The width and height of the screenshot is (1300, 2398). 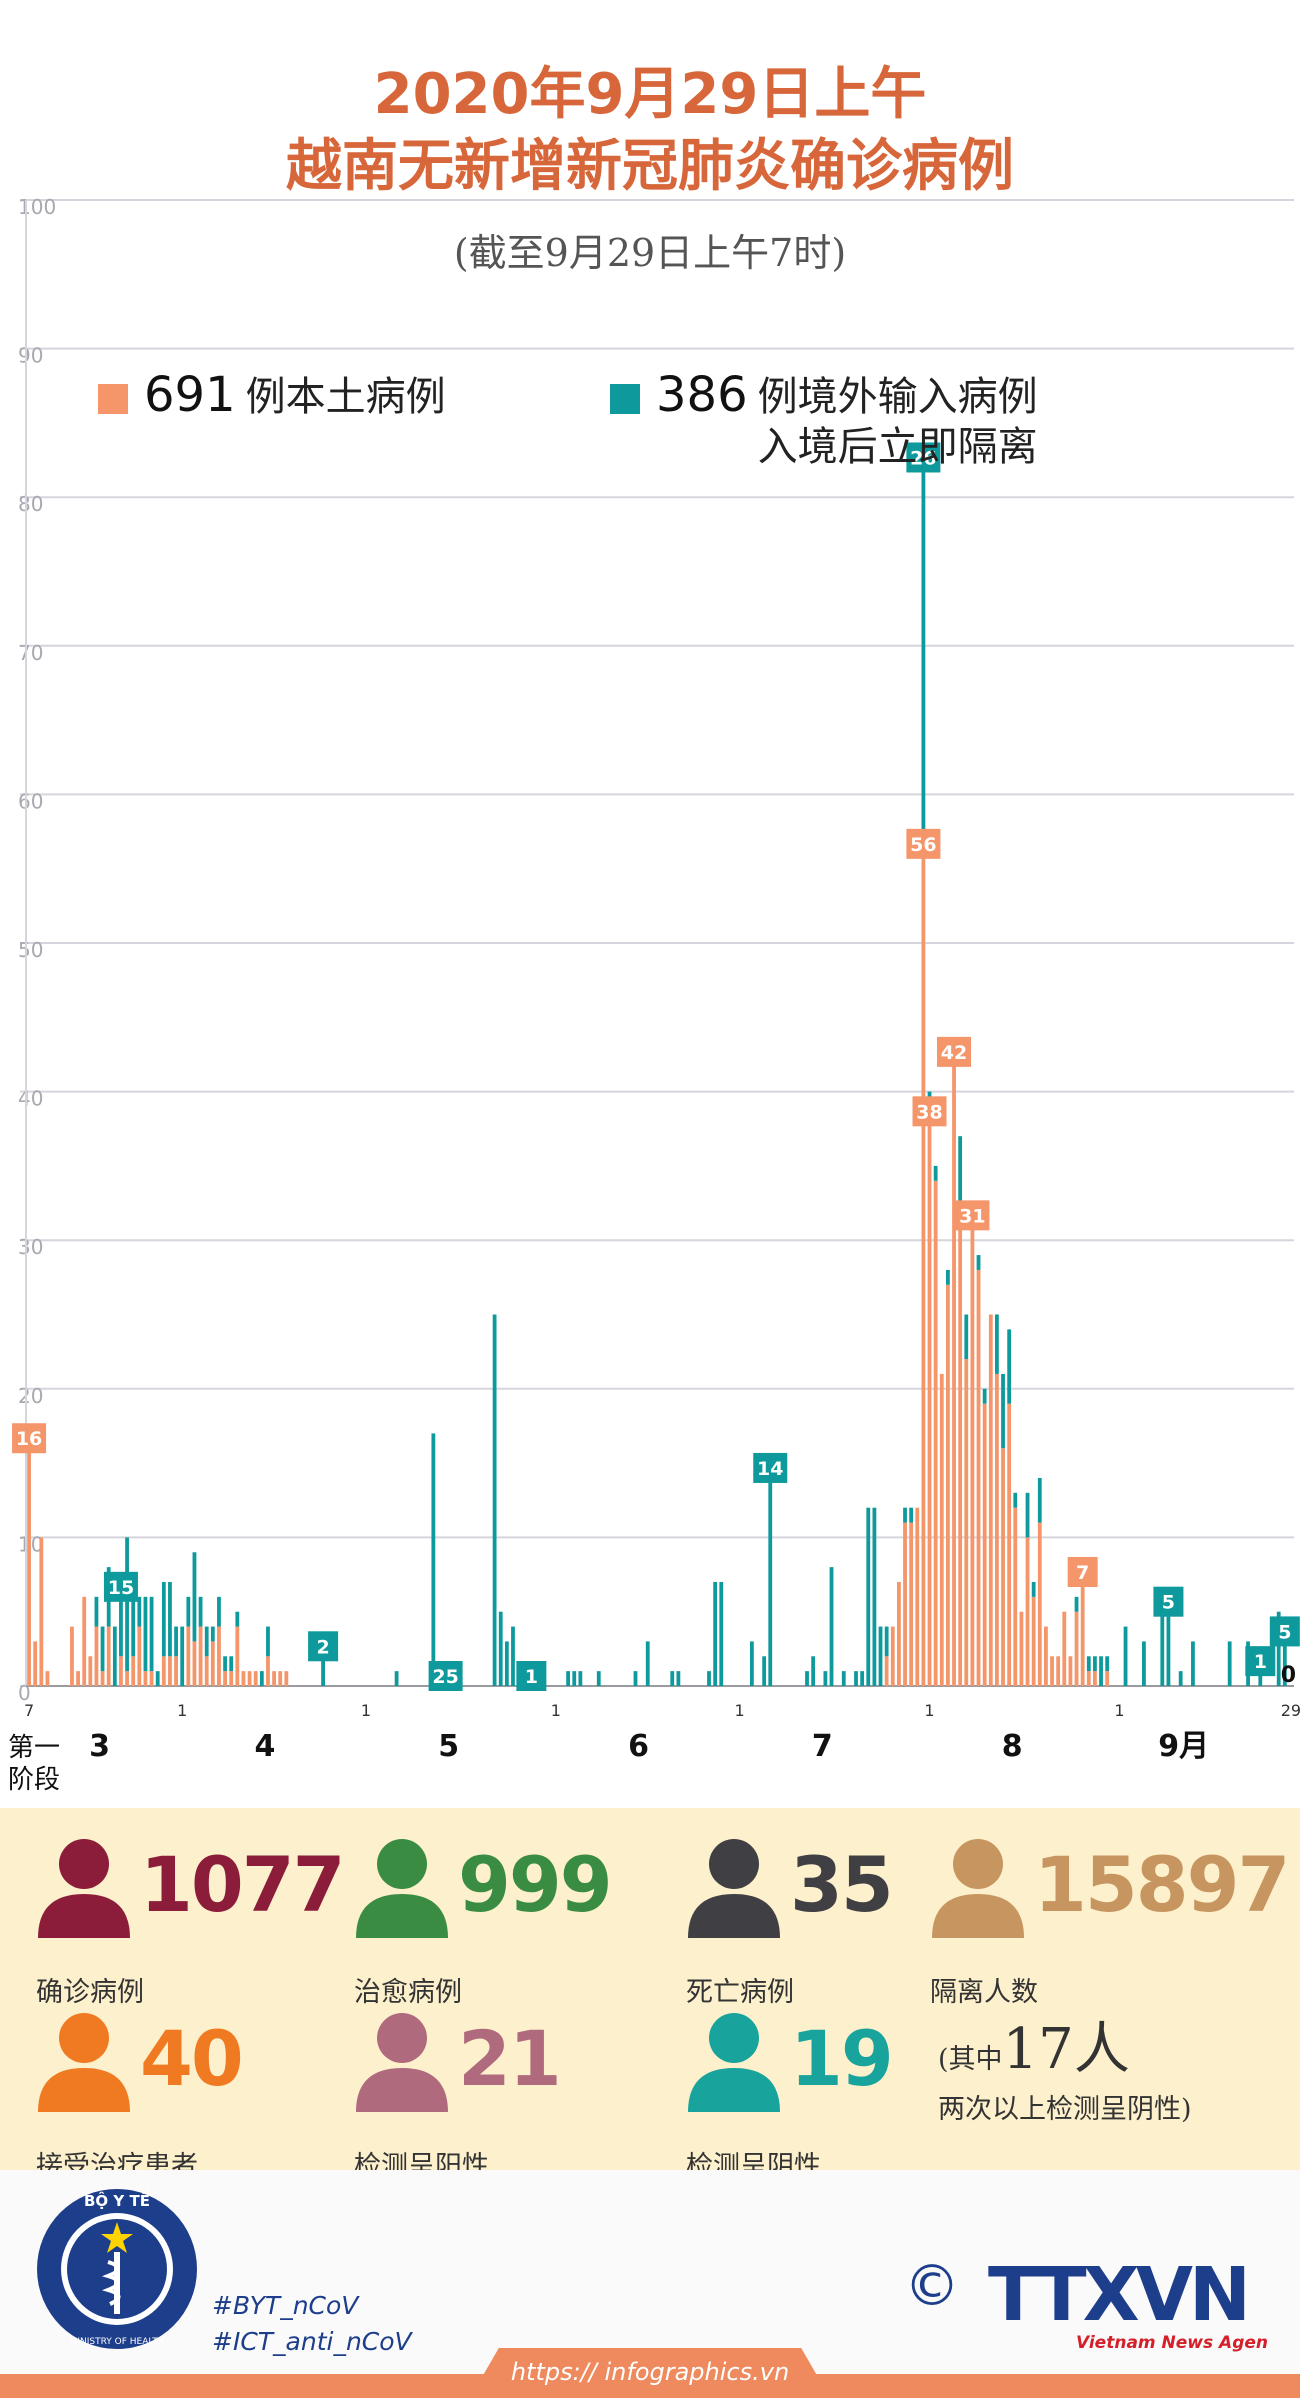 What do you see at coordinates (30, 356) in the screenshot?
I see `y-tick-label: 90` at bounding box center [30, 356].